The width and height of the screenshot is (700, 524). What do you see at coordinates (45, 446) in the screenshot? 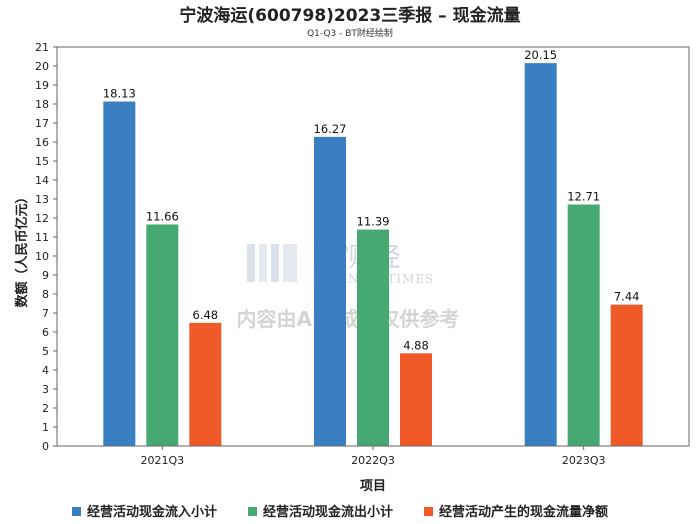
I see `y-tick-label: 0` at bounding box center [45, 446].